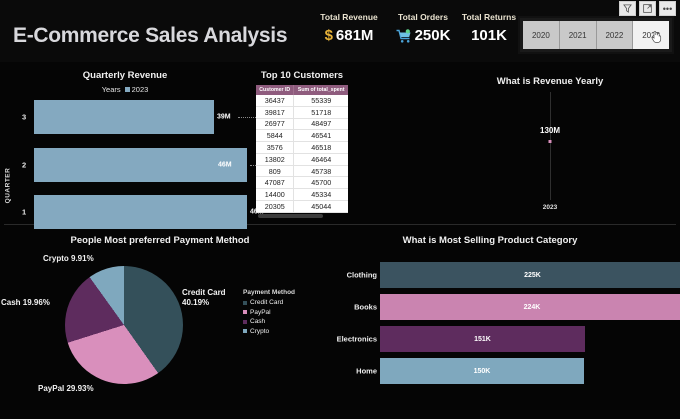 This screenshot has height=419, width=680. Describe the element at coordinates (320, 112) in the screenshot. I see `cell-total-spent: 51718` at that location.